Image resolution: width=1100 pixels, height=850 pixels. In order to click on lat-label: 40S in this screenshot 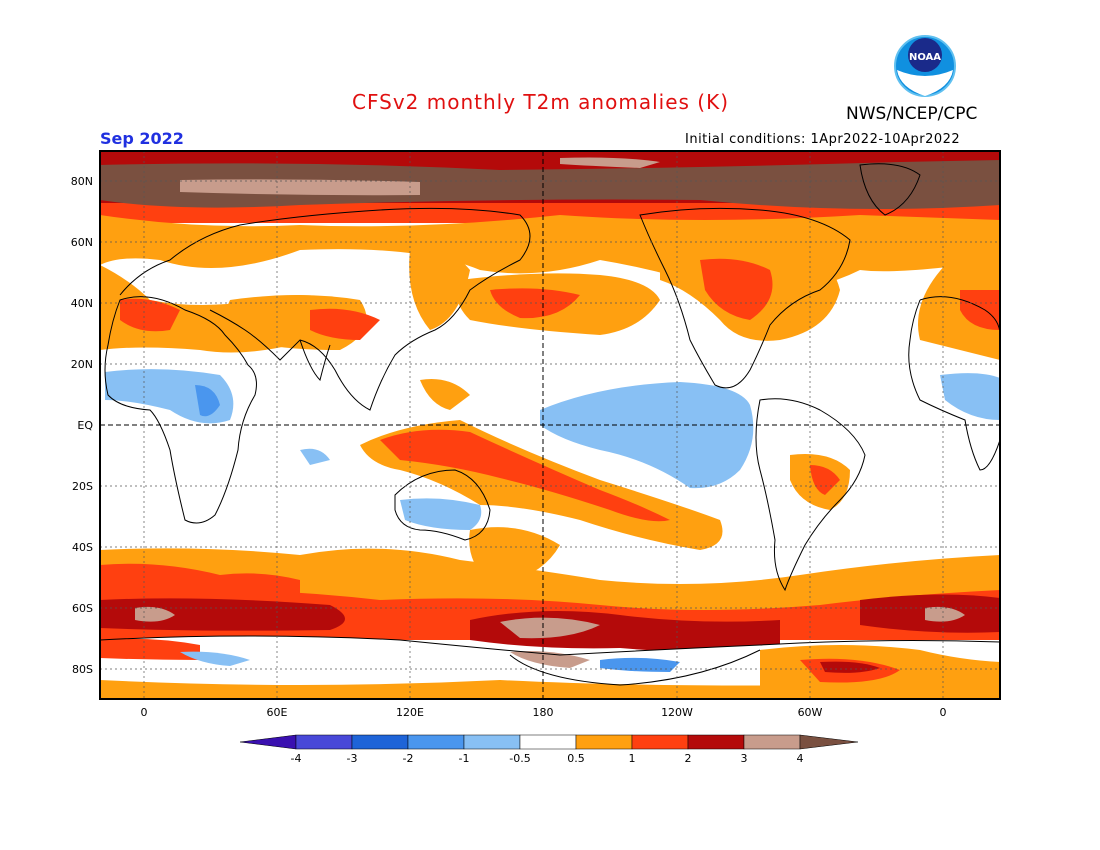, I will do `click(82, 547)`.